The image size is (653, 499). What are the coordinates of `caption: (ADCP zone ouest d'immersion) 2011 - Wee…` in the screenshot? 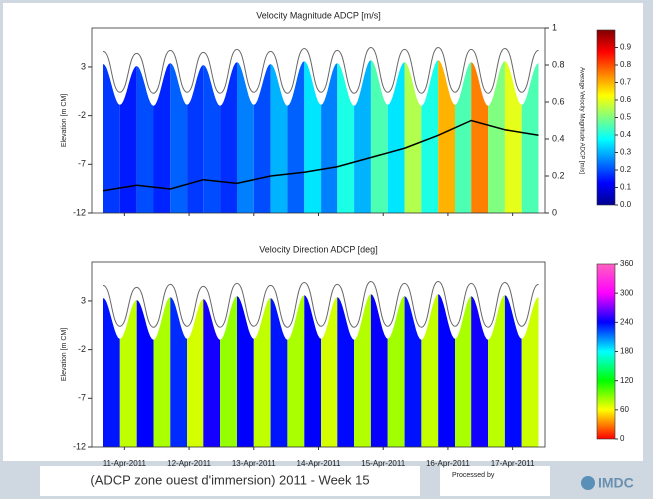 It's located at (229, 479).